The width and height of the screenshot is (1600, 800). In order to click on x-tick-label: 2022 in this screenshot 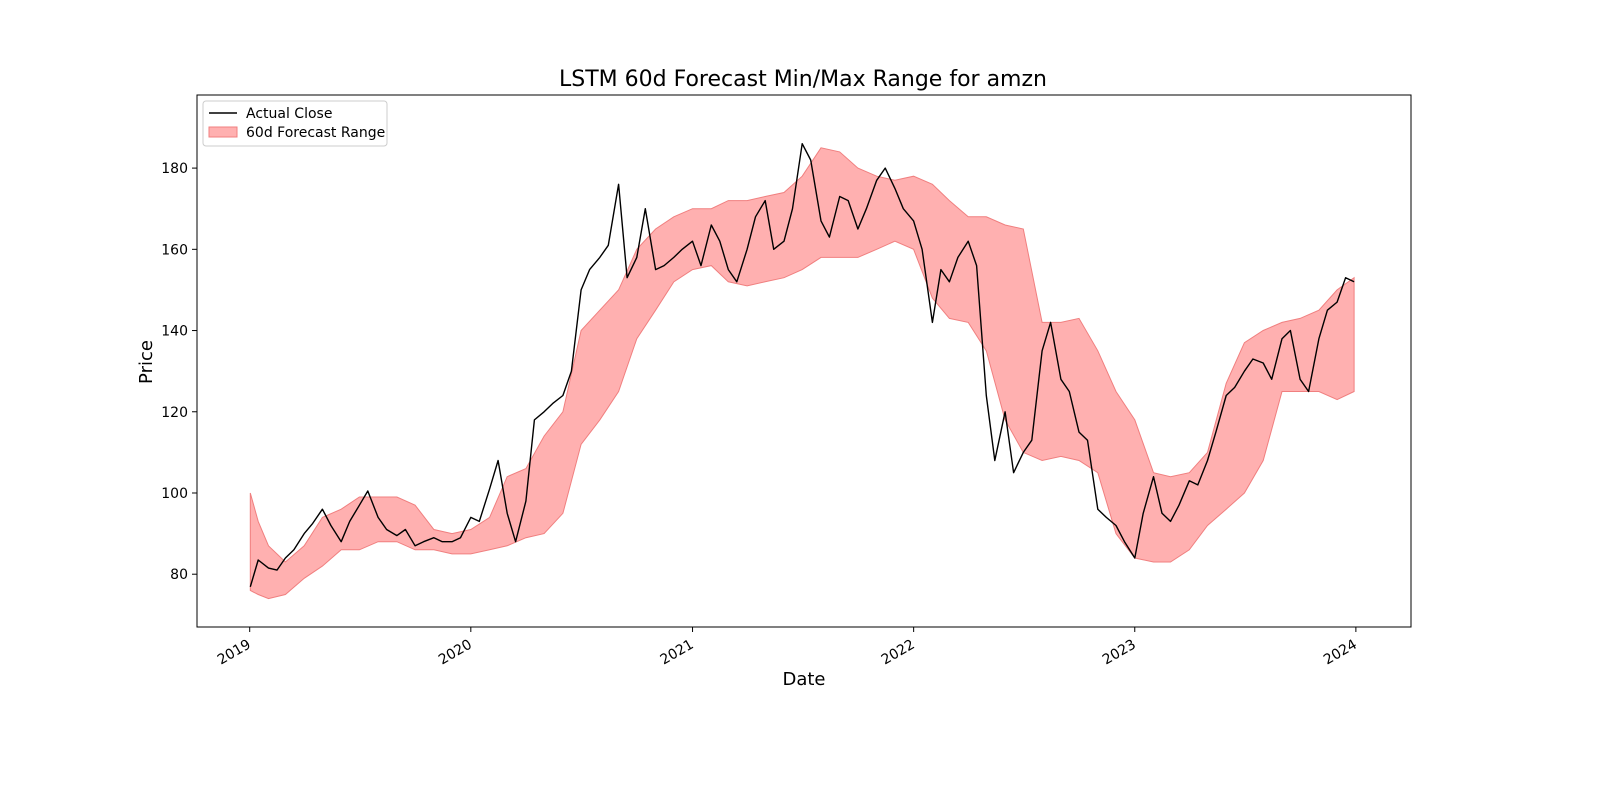, I will do `click(898, 653)`.